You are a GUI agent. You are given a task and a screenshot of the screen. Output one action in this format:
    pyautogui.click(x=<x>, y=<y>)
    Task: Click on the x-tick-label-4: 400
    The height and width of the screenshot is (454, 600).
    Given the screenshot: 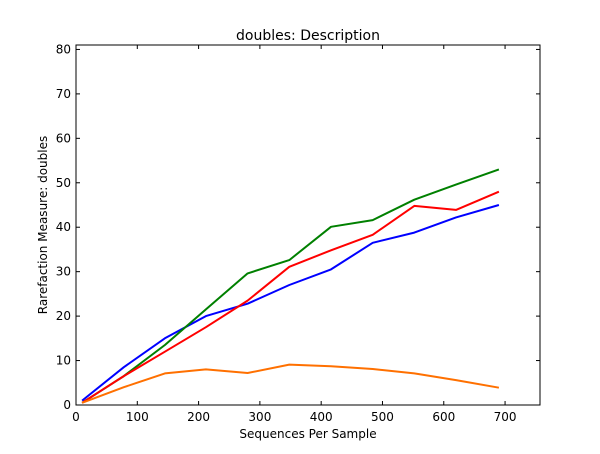 What is the action you would take?
    pyautogui.click(x=321, y=417)
    